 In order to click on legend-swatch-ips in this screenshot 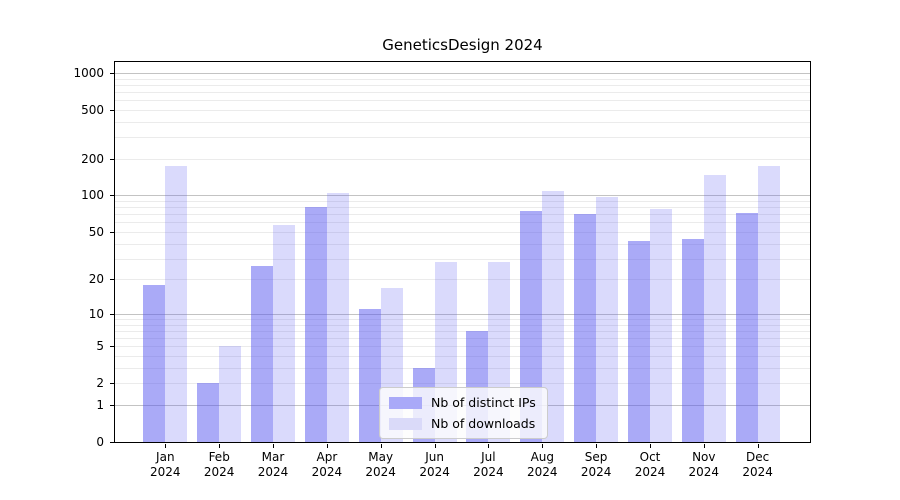, I will do `click(405, 402)`.